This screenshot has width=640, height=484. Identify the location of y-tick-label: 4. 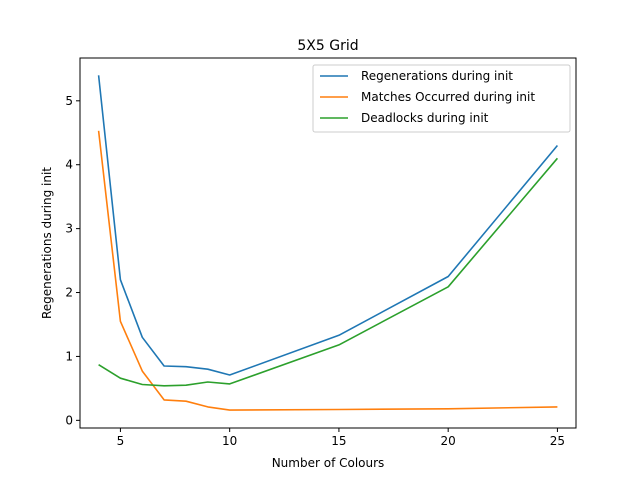
(69, 165).